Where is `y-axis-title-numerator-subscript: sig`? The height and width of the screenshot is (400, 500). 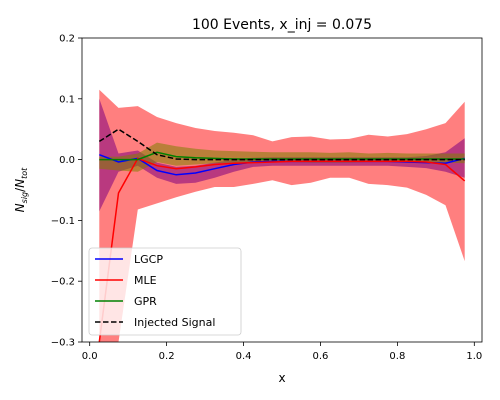
y-axis-title-numerator-subscript: sig is located at coordinates (24, 197).